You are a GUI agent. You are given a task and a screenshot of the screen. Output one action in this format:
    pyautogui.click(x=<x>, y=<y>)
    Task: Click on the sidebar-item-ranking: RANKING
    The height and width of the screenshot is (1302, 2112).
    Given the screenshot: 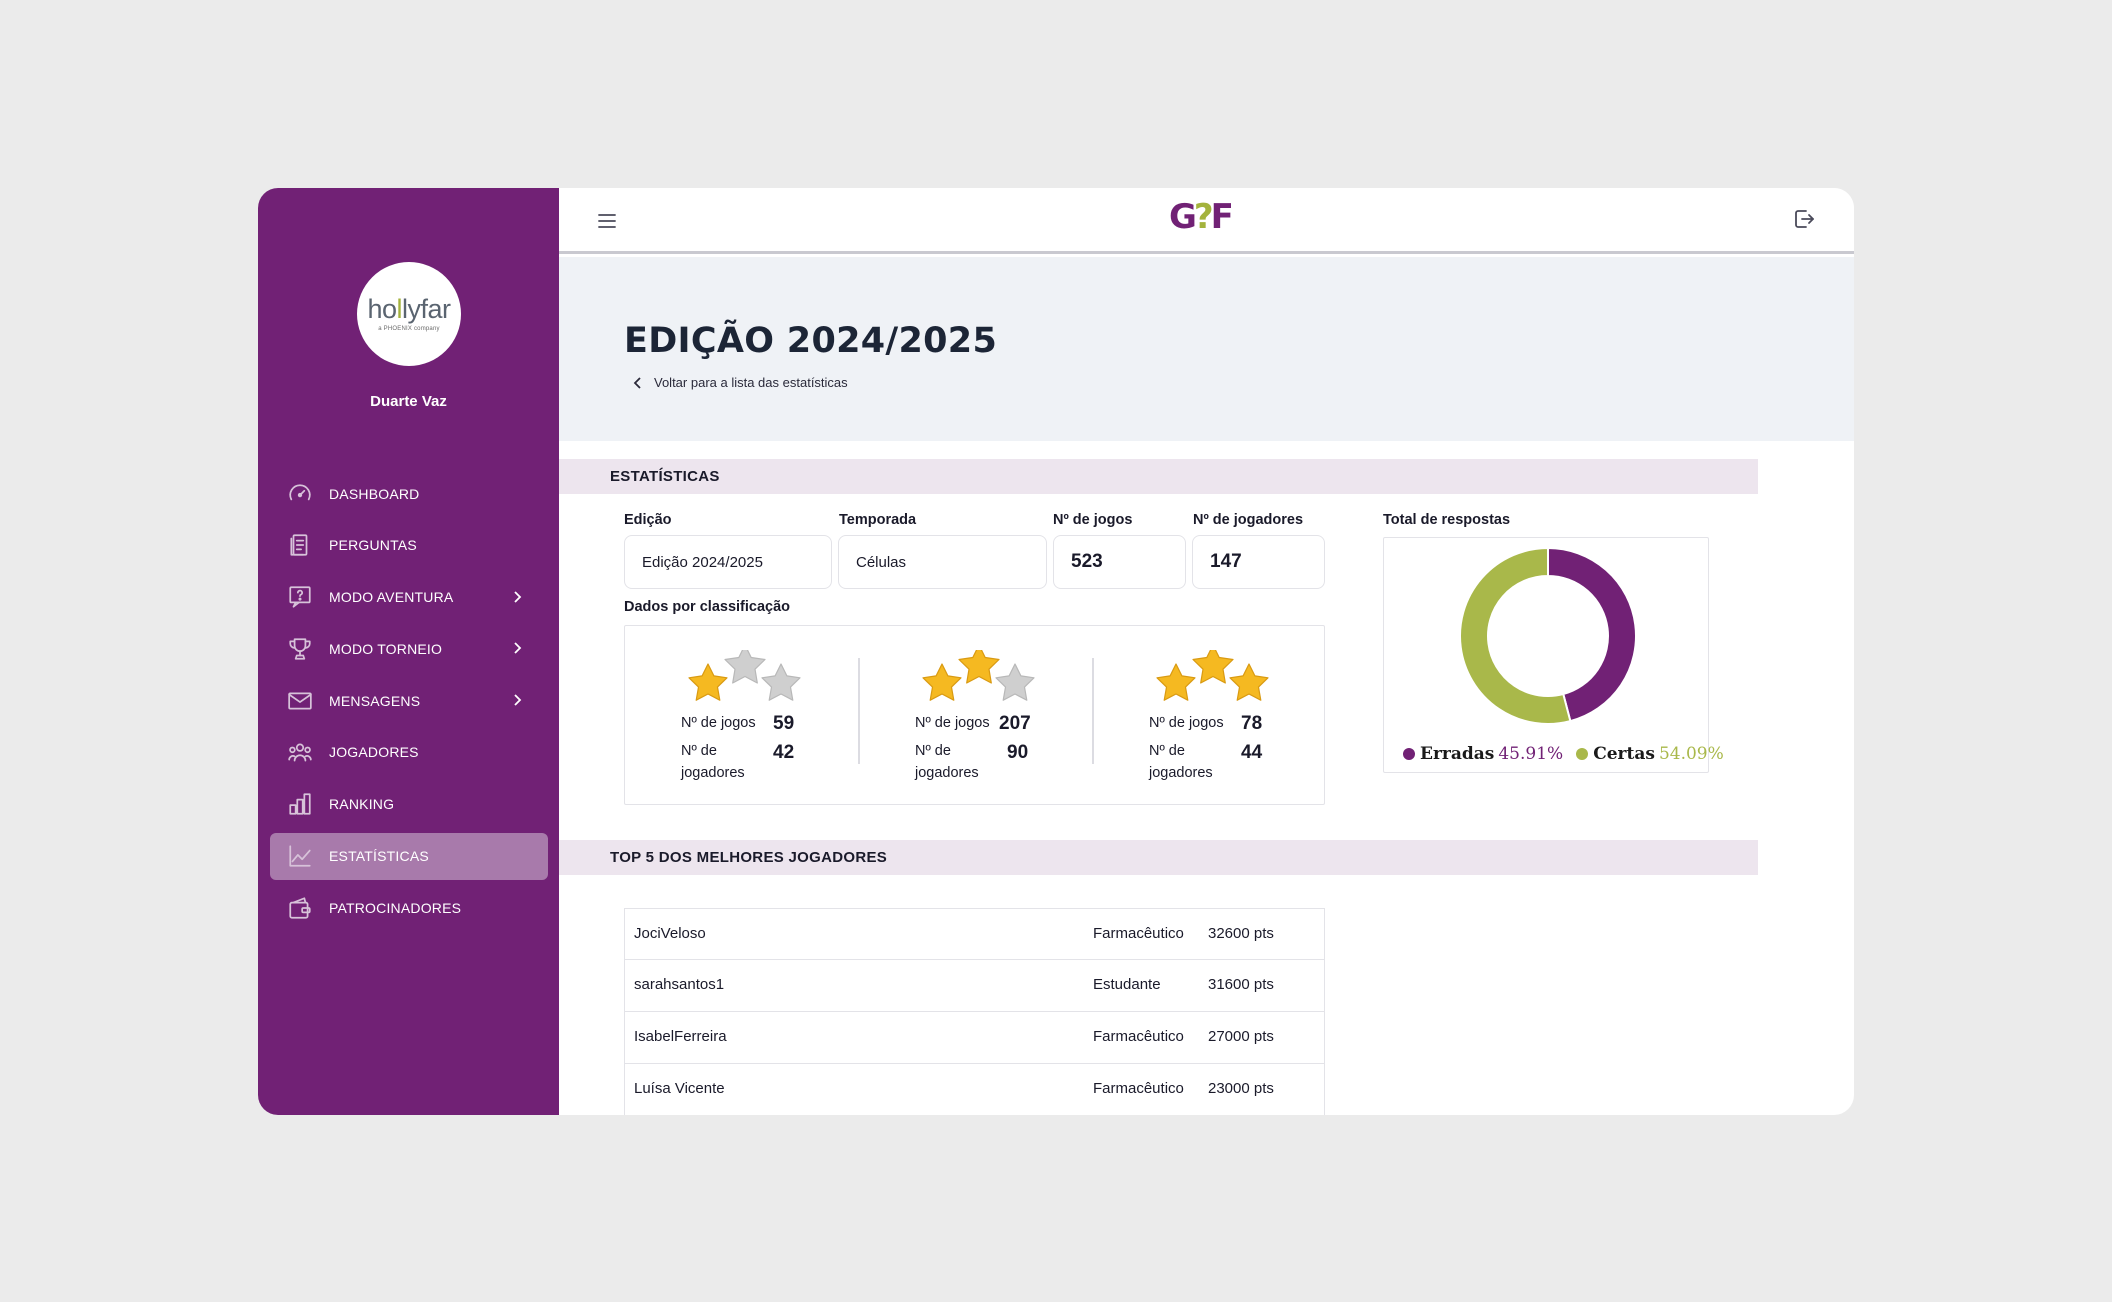 What is the action you would take?
    pyautogui.click(x=409, y=804)
    